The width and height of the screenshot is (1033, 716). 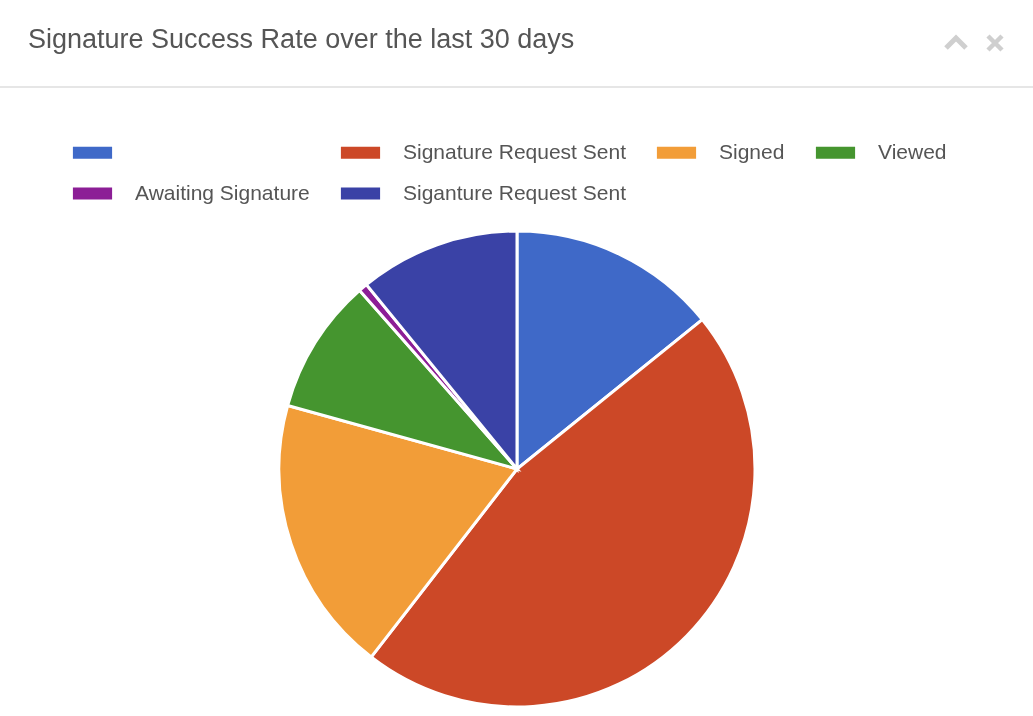 I want to click on legend-label: Signed, so click(x=752, y=151).